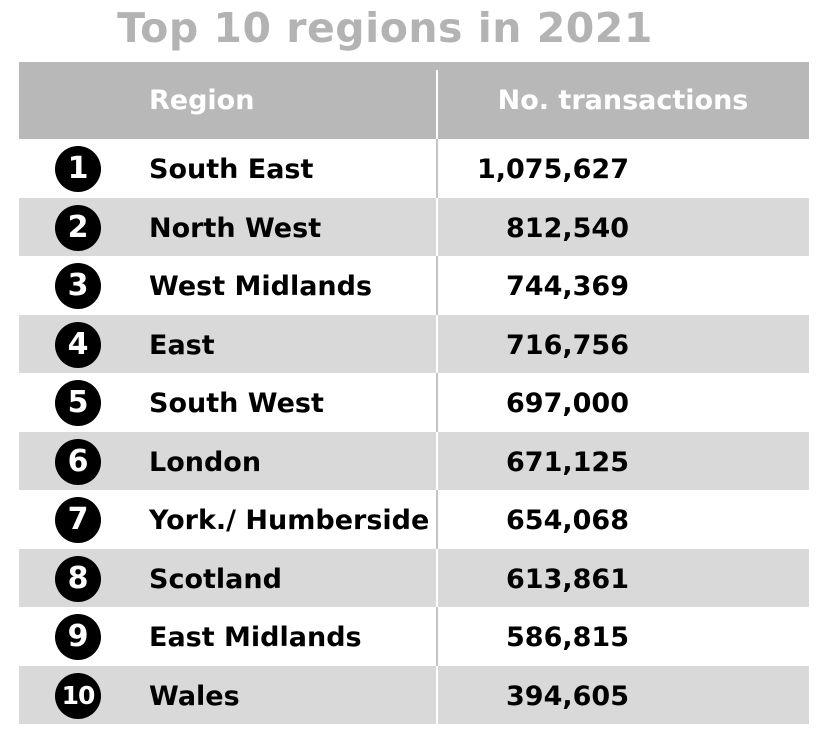  I want to click on table-row: 6 London 671,125, so click(414, 460).